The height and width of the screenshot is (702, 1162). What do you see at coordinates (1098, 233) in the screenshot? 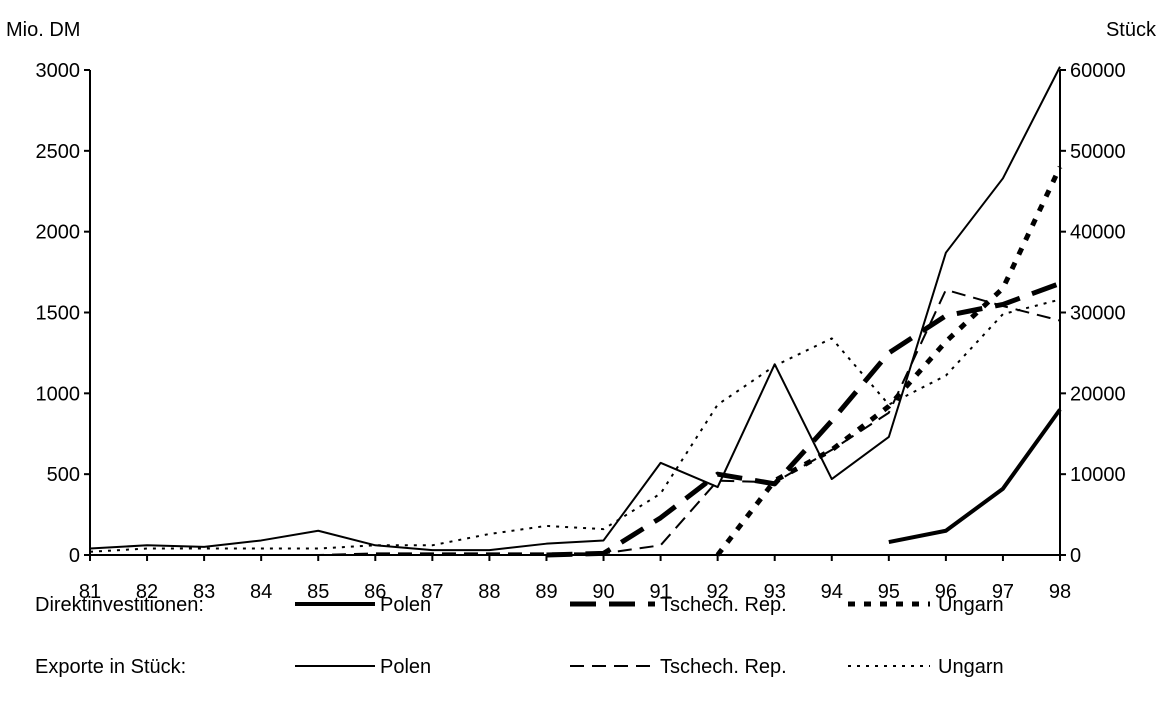
I see `right-tick-label: 40000` at bounding box center [1098, 233].